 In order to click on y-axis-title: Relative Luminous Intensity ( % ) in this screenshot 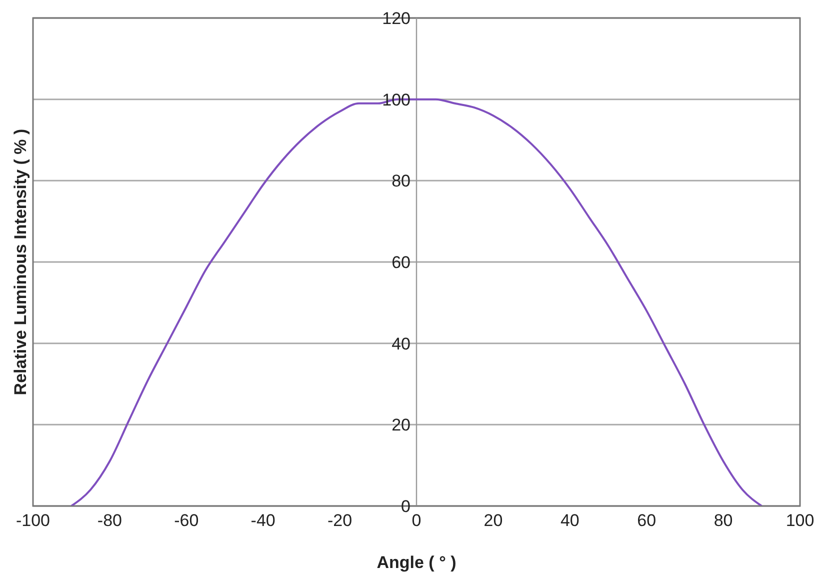, I will do `click(20, 262)`.